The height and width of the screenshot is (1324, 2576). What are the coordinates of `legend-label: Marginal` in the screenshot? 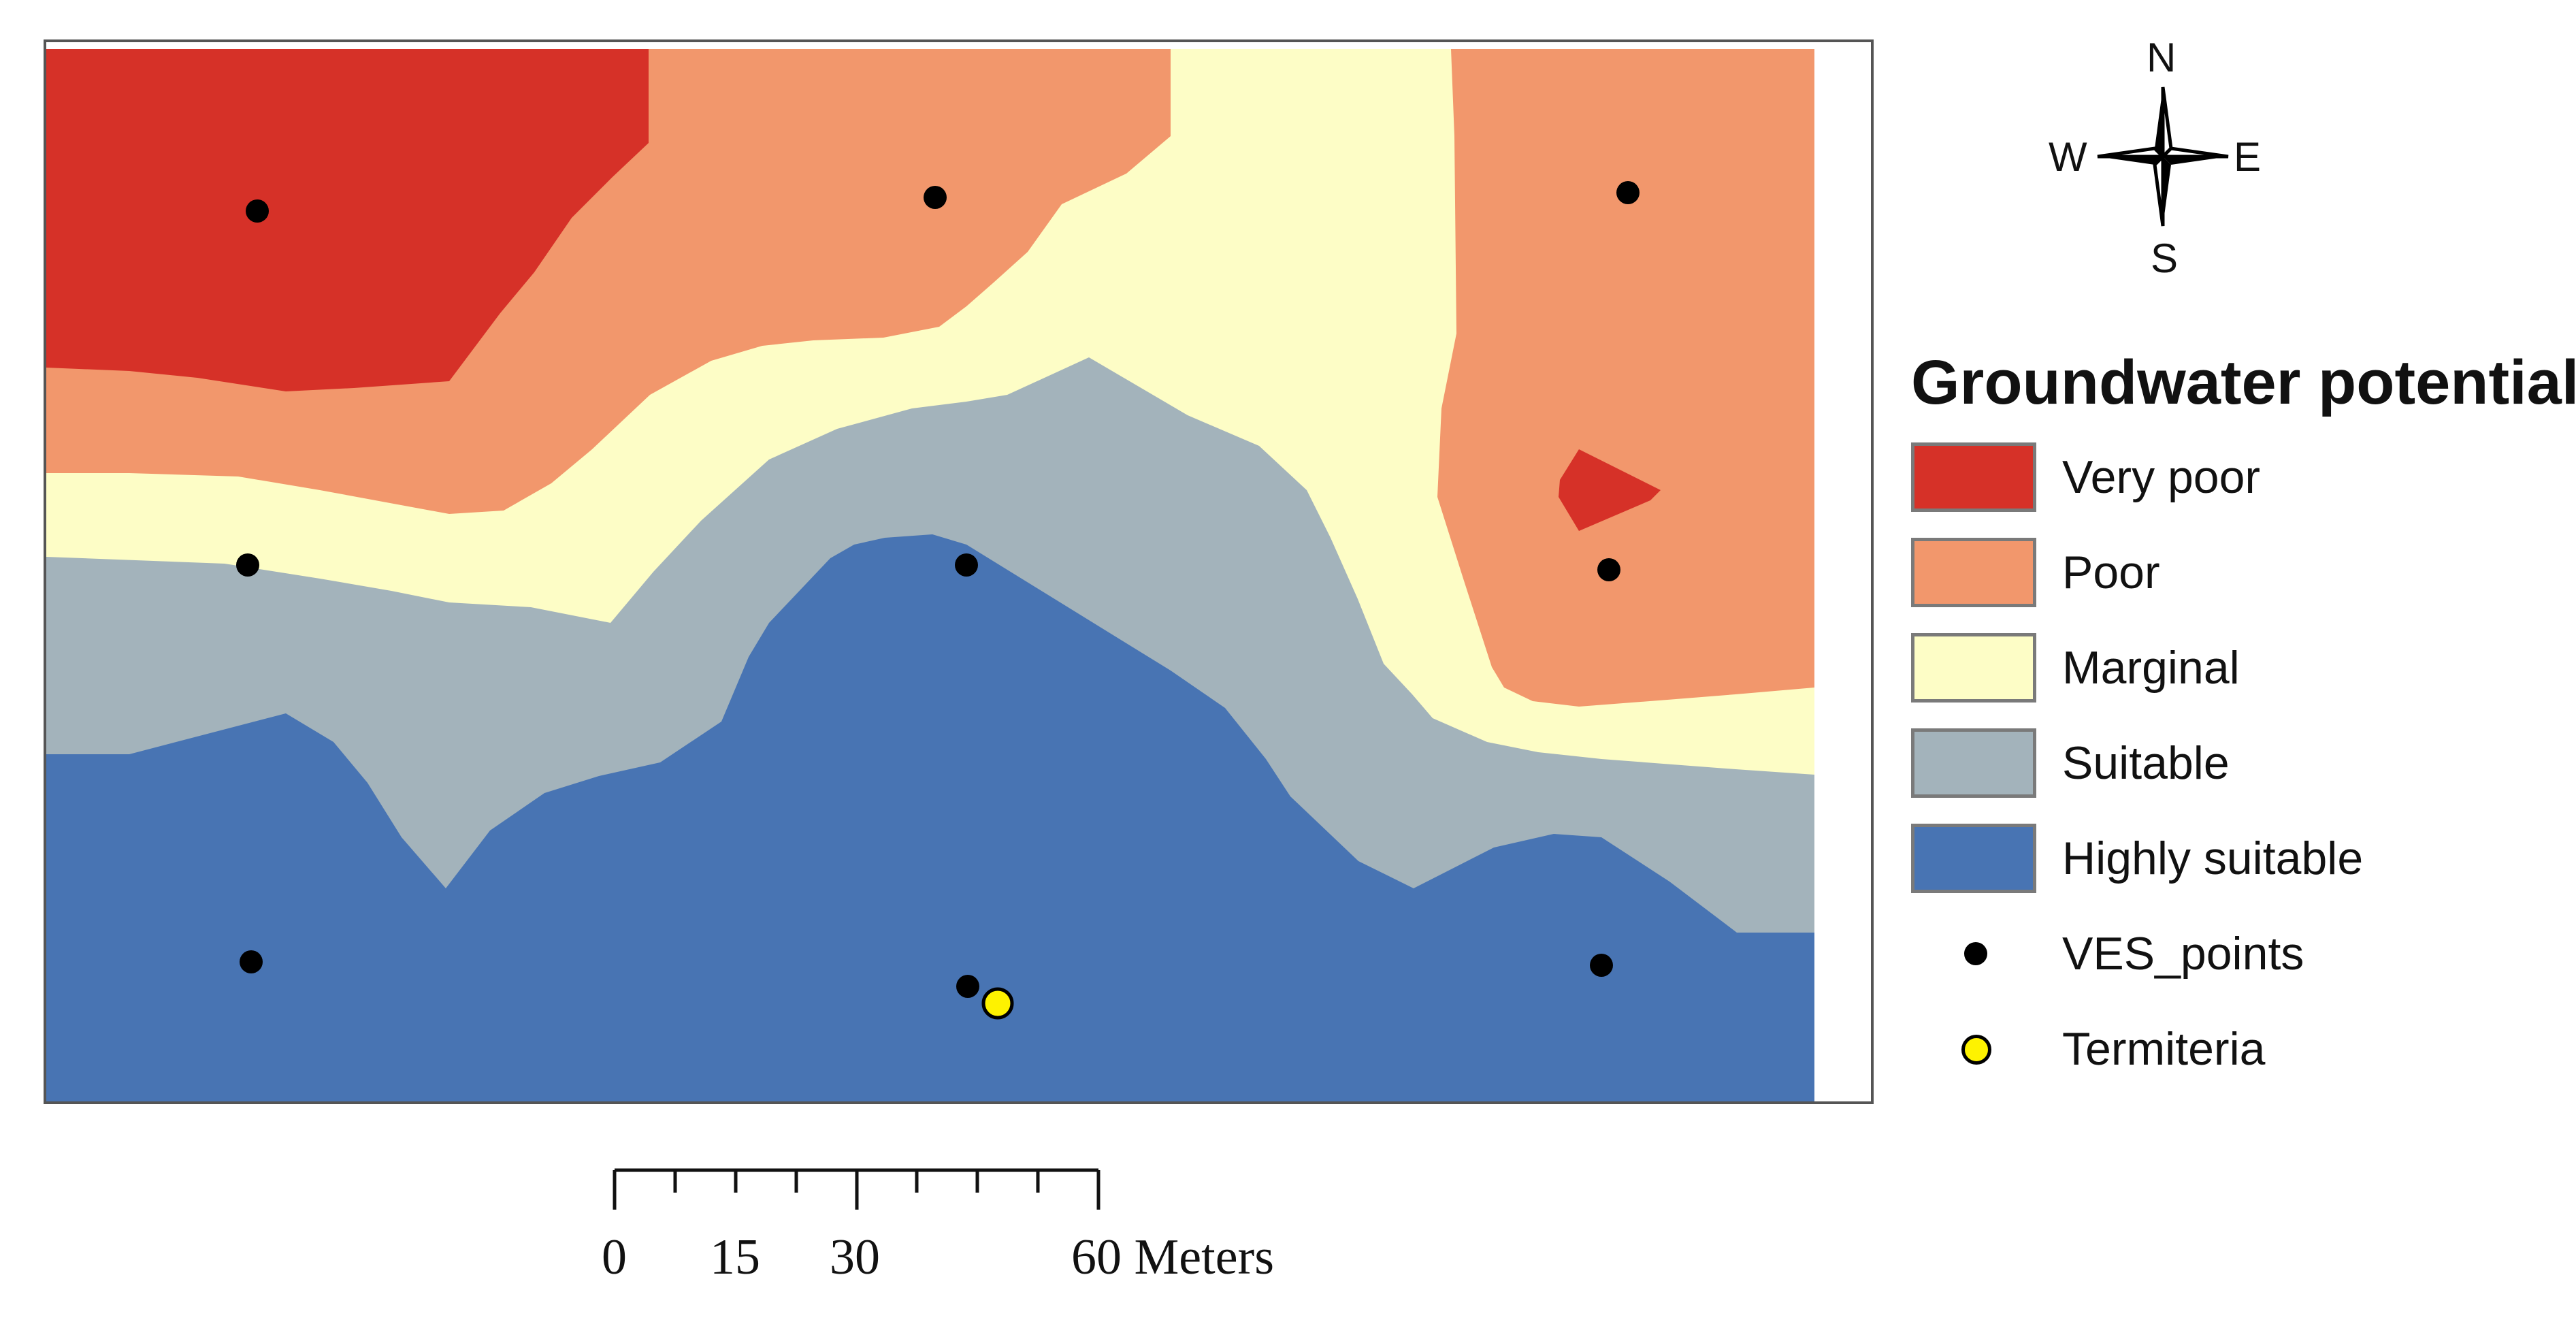 It's located at (2151, 668).